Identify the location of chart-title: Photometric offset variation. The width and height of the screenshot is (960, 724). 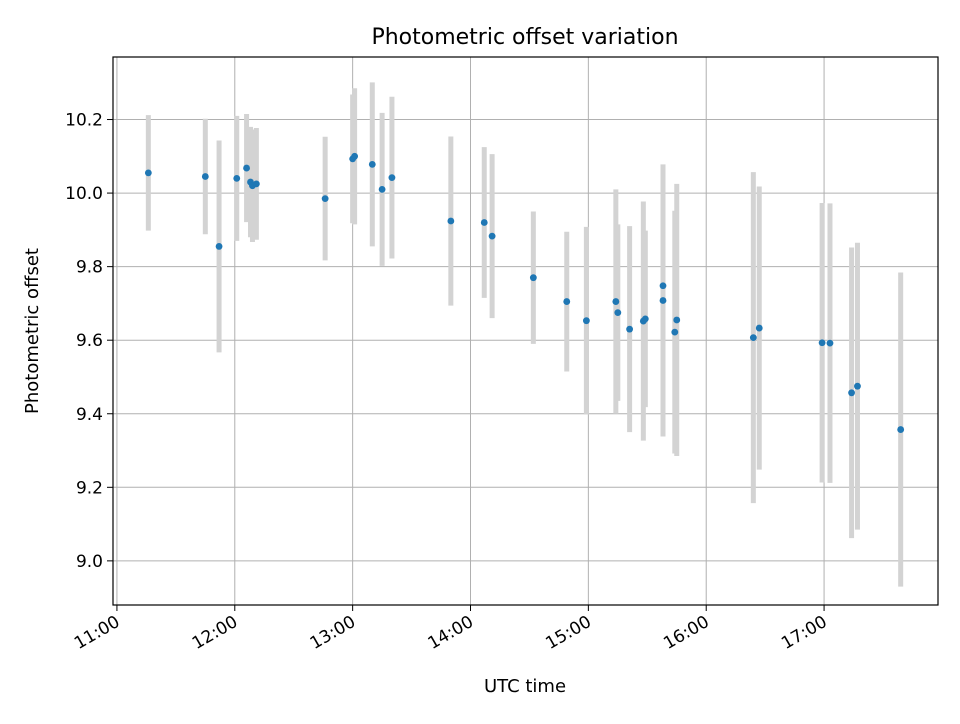
(524, 37).